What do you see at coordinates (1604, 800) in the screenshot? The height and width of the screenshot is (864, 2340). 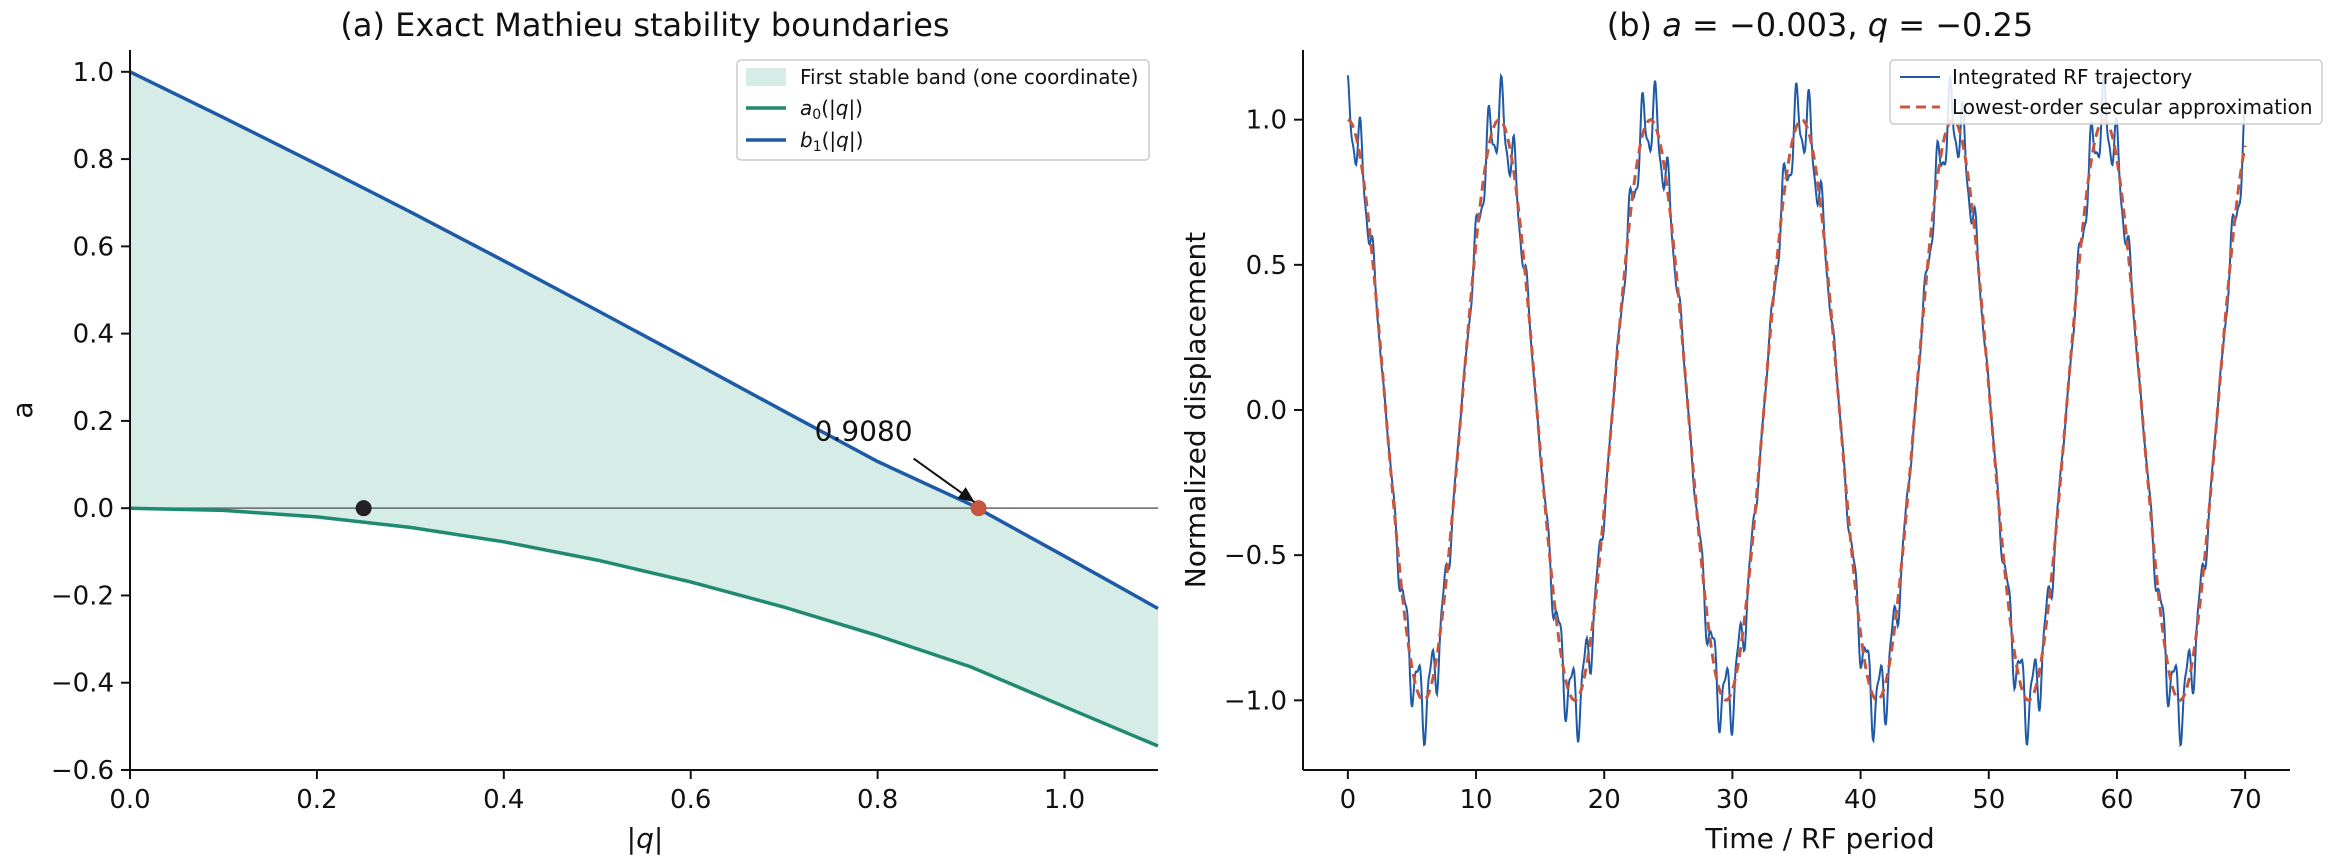 I see `panel-b-x-tick-label: 20` at bounding box center [1604, 800].